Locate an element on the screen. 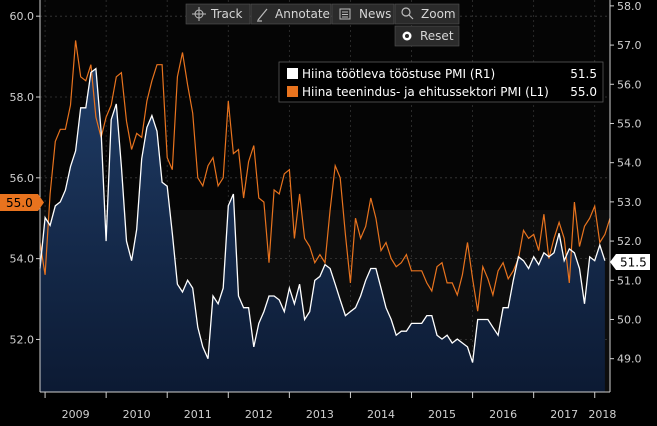 The image size is (657, 426). track-button: Track is located at coordinates (218, 14).